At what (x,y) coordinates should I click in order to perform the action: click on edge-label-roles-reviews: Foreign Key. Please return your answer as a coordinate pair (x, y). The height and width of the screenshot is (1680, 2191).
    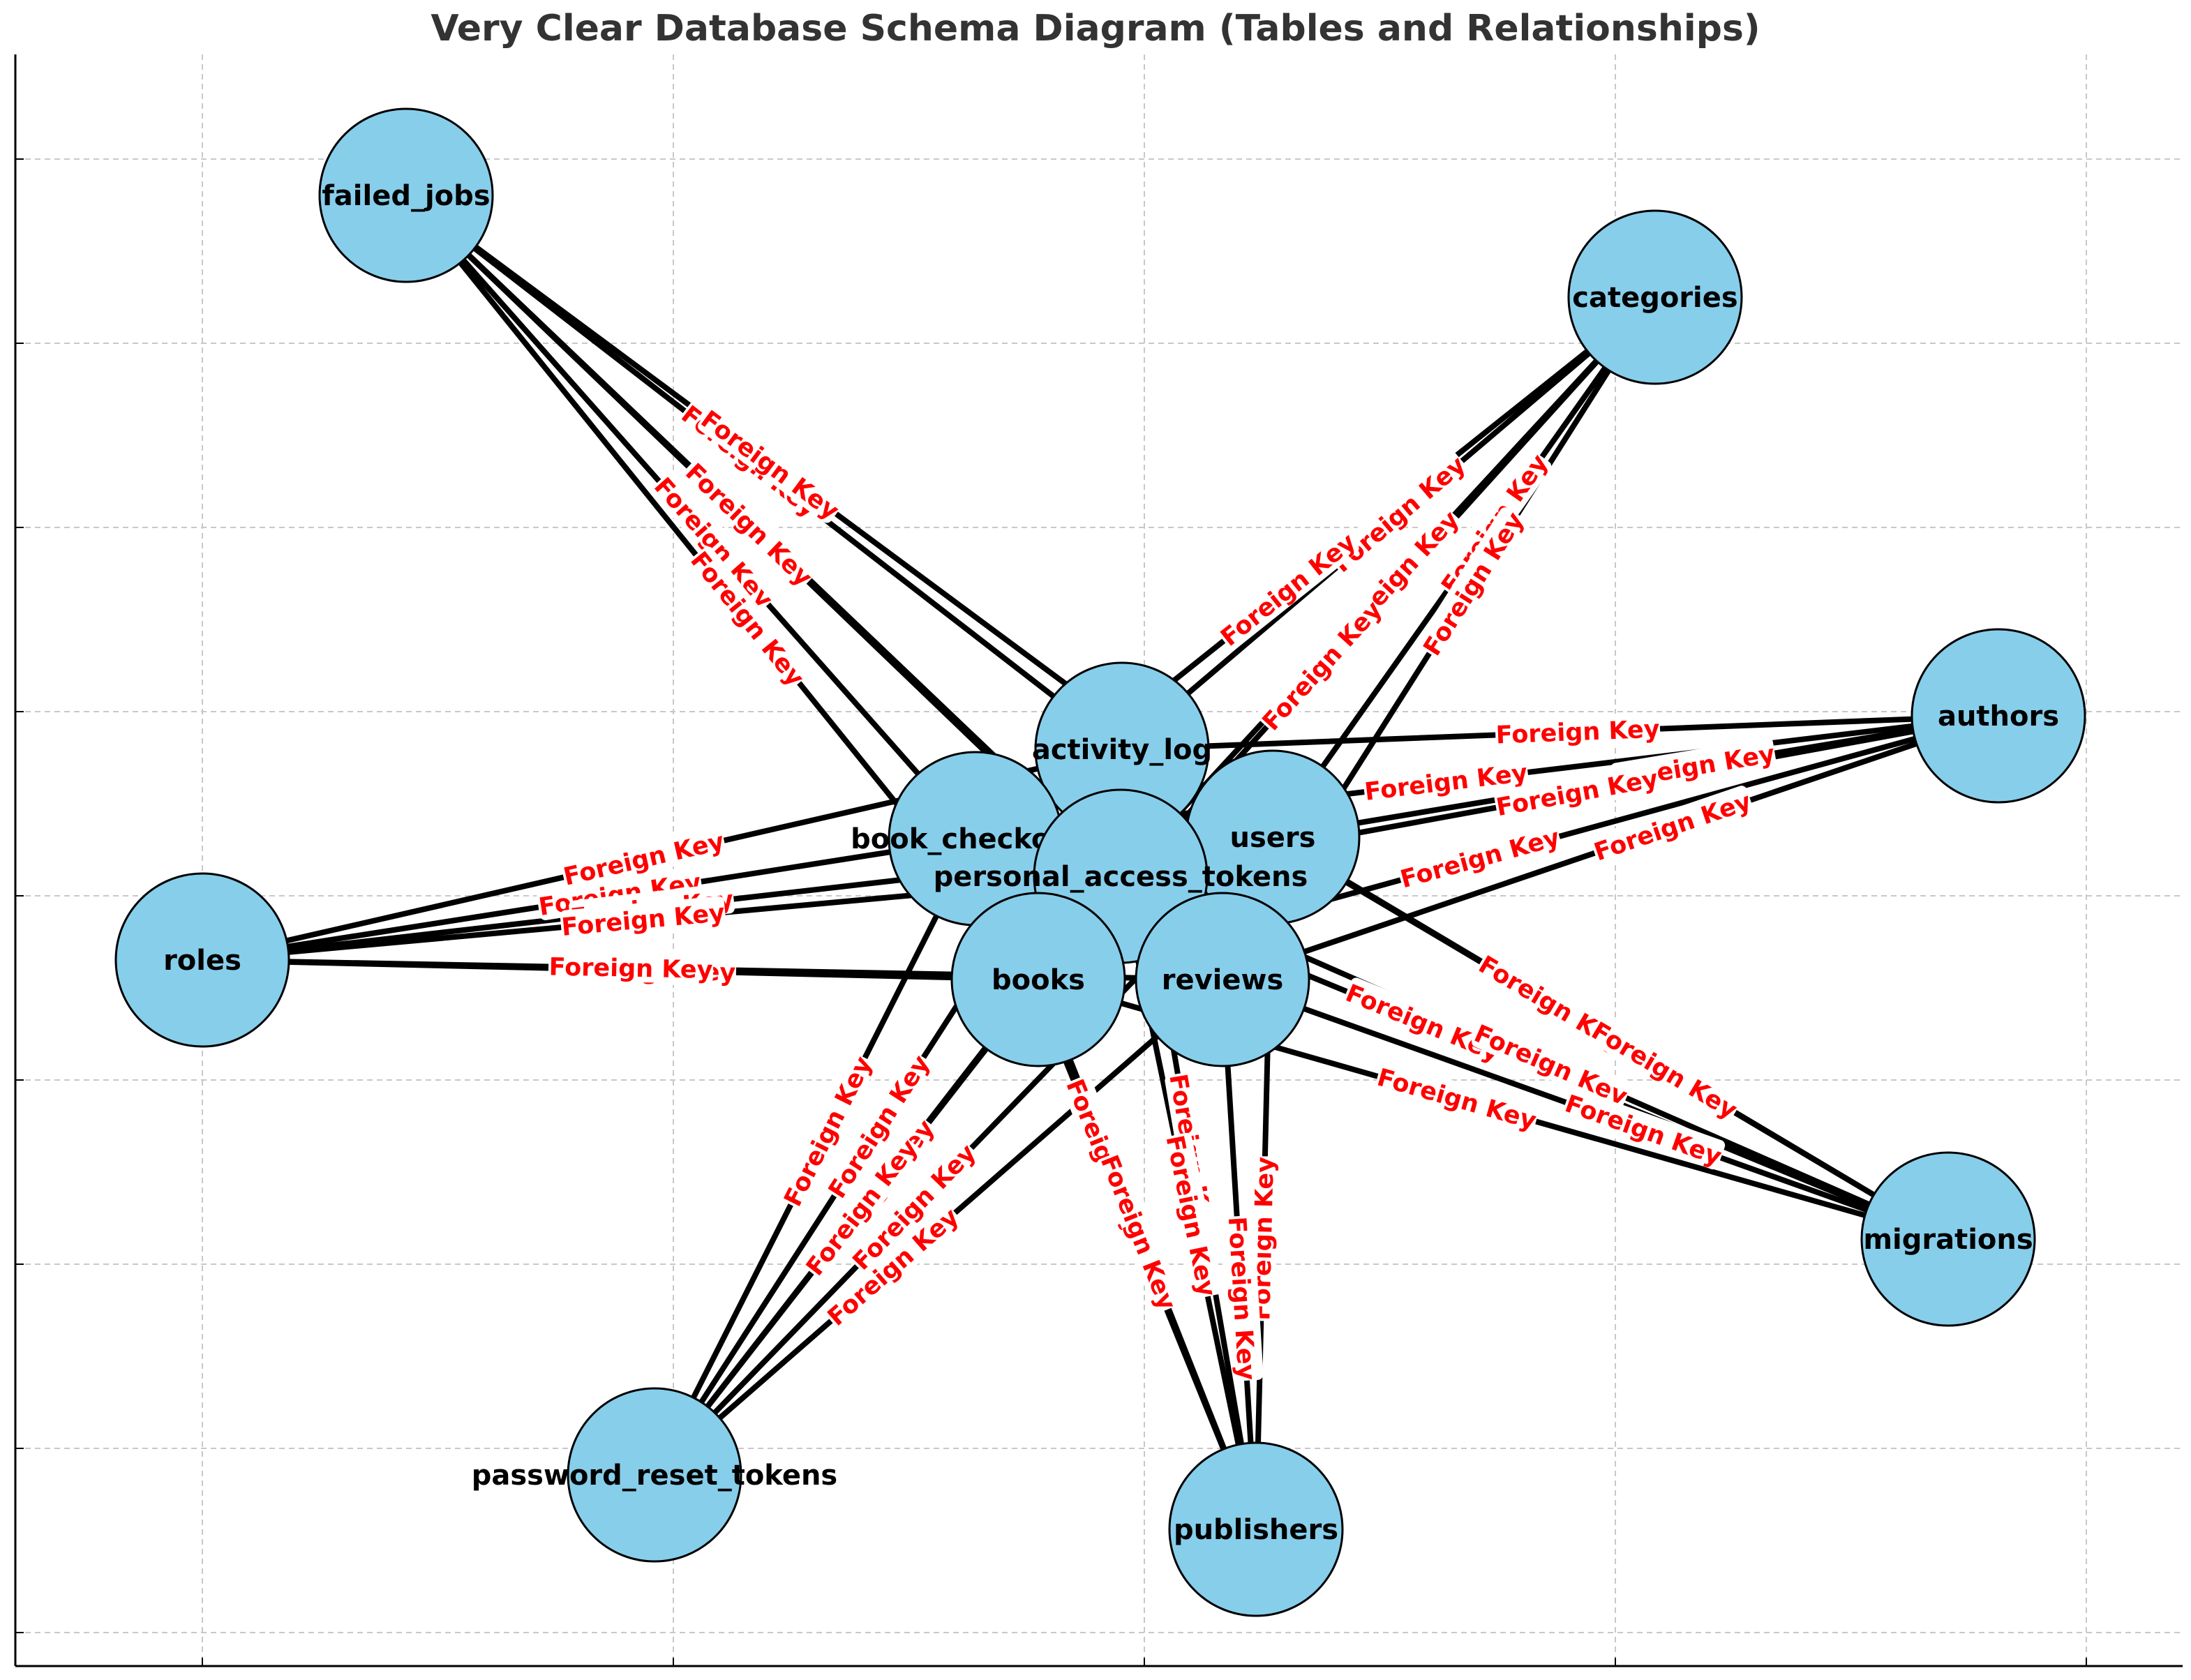
    Looking at the image, I should click on (631, 967).